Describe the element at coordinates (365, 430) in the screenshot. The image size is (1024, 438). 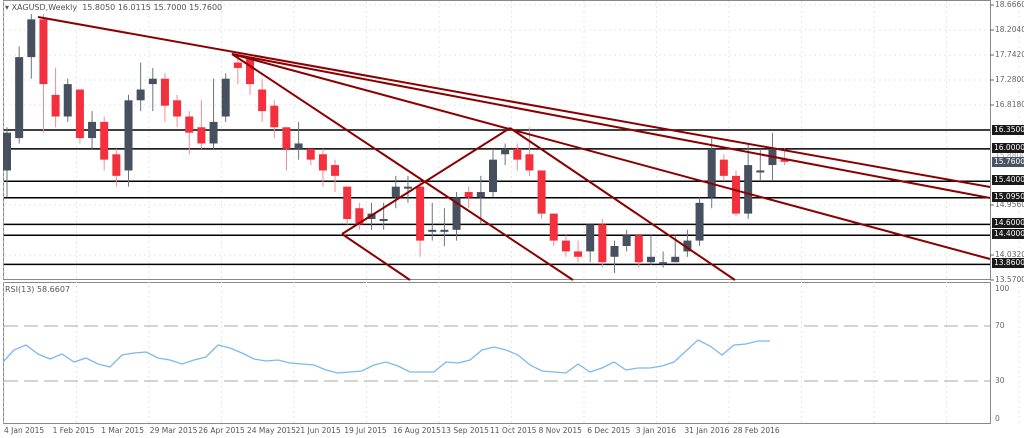
I see `time-label: 19 Jul 2015` at that location.